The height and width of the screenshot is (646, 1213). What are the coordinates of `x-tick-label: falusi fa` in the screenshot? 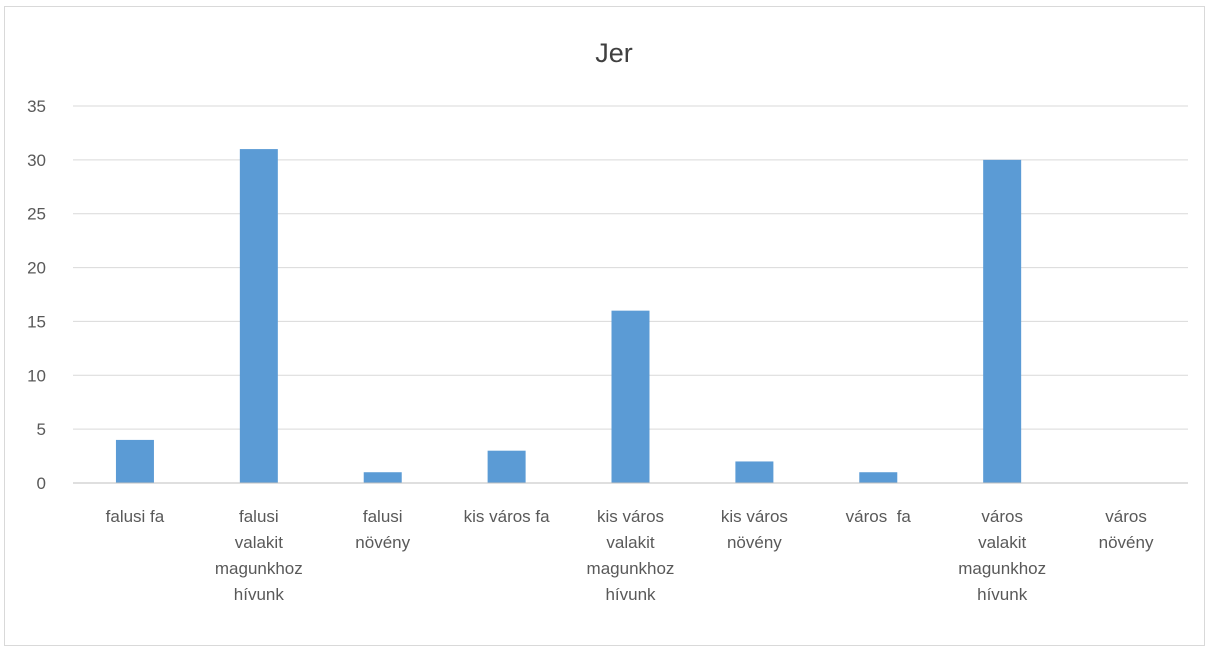 It's located at (135, 516).